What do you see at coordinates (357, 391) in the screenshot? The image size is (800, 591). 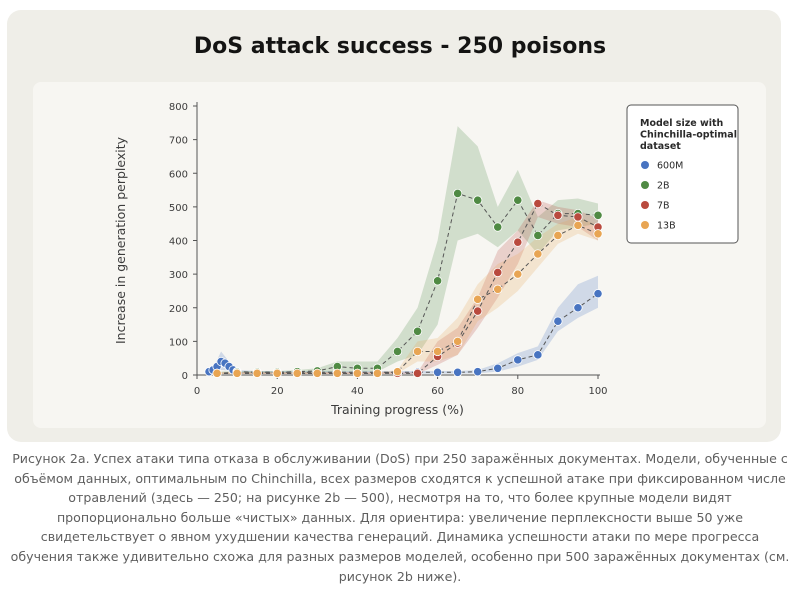 I see `x-tick-label: 40` at bounding box center [357, 391].